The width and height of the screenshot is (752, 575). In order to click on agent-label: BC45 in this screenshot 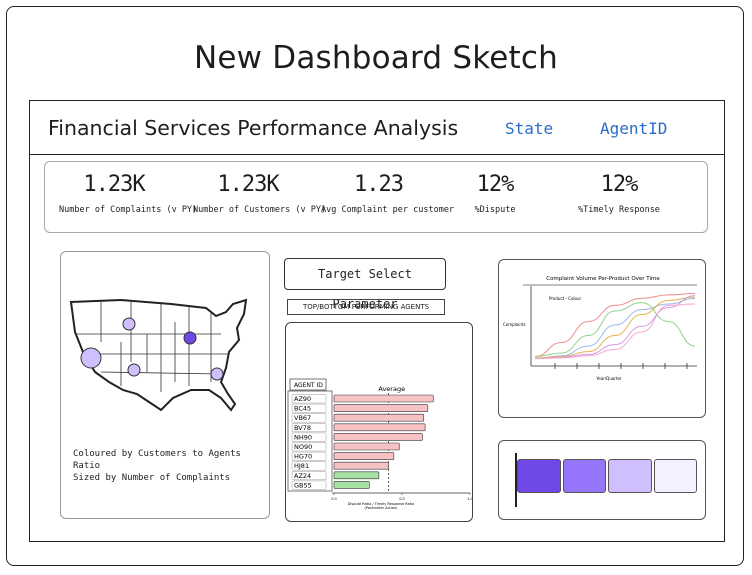, I will do `click(302, 409)`.